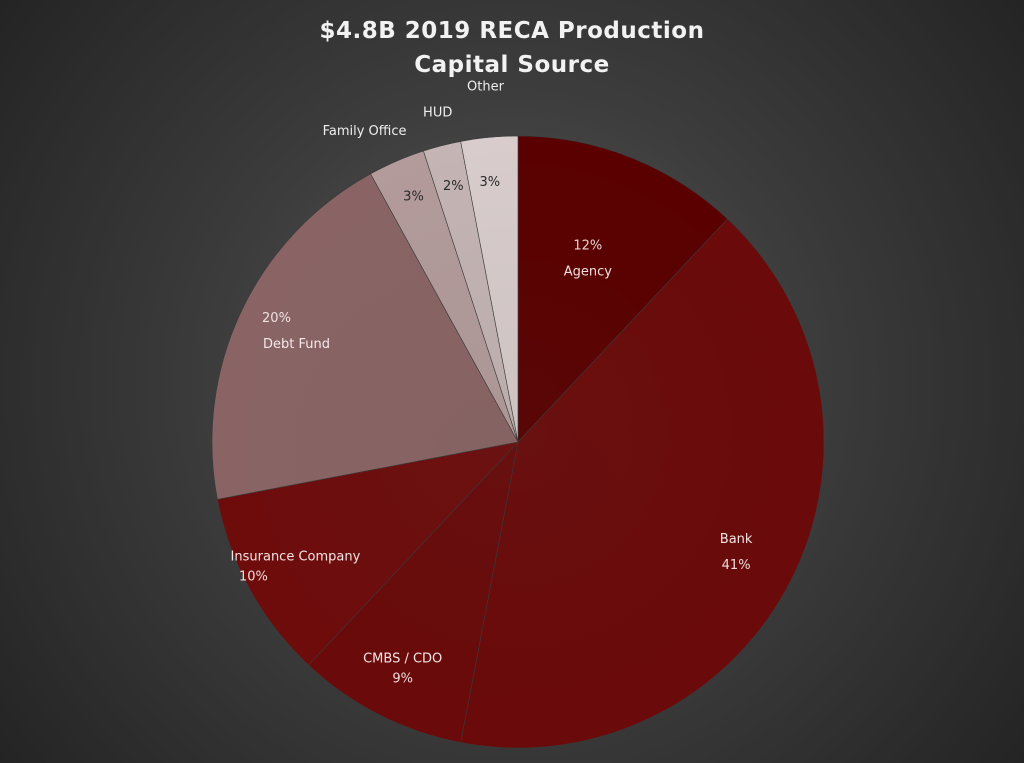 This screenshot has height=763, width=1024. I want to click on slice-label-agency: Agency, so click(588, 272).